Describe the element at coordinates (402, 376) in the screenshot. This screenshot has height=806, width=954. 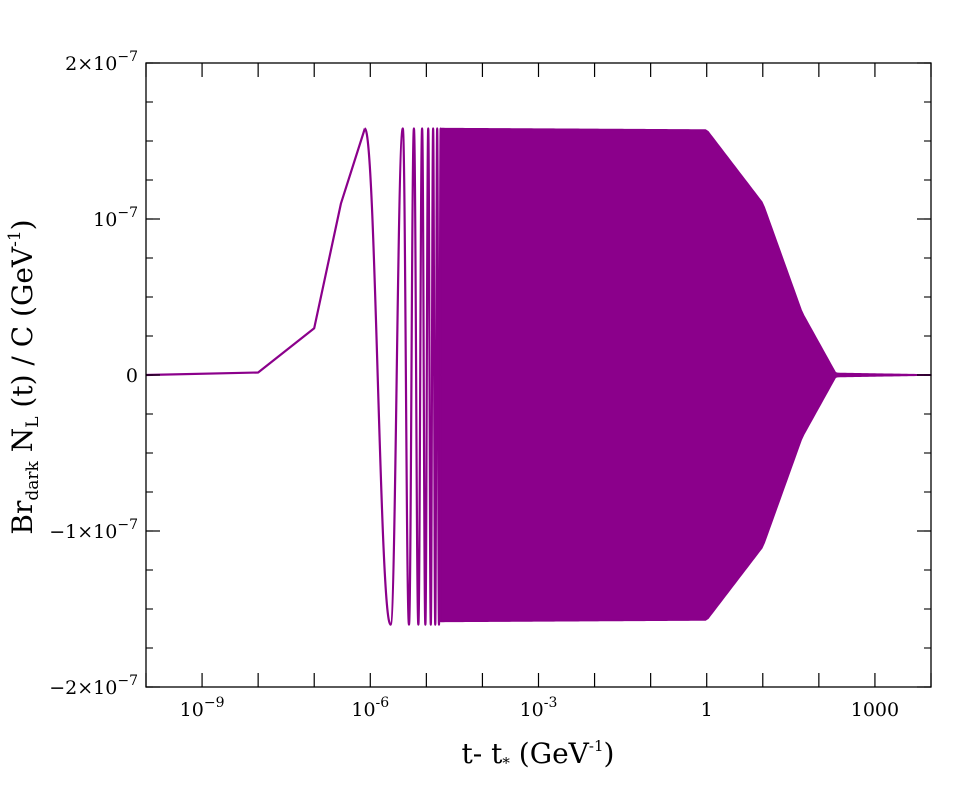
I see `series-line-oscillations` at that location.